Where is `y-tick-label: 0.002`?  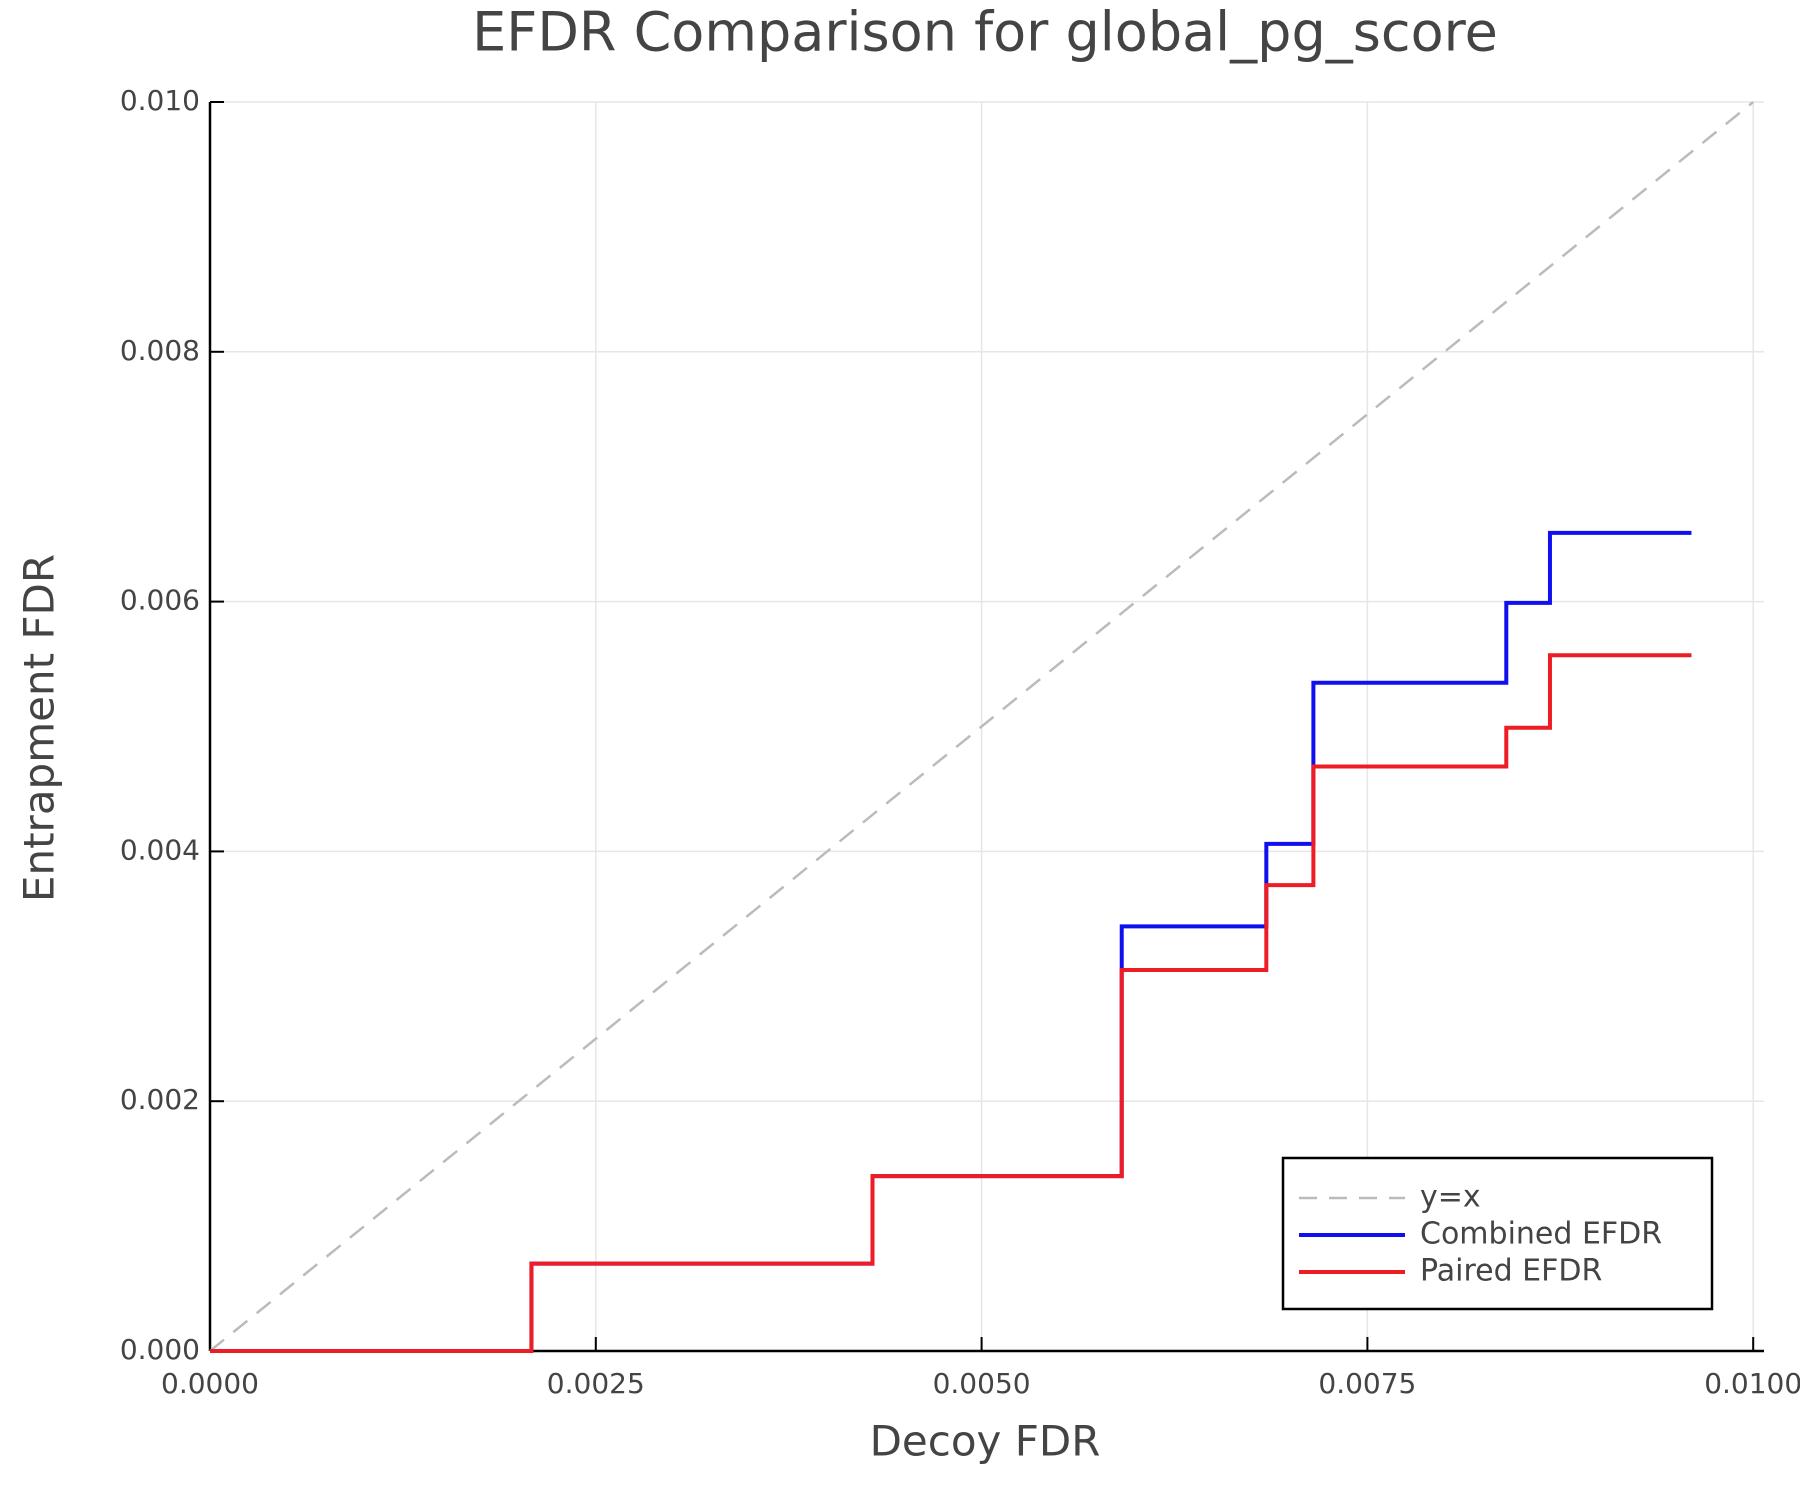
y-tick-label: 0.002 is located at coordinates (160, 1099).